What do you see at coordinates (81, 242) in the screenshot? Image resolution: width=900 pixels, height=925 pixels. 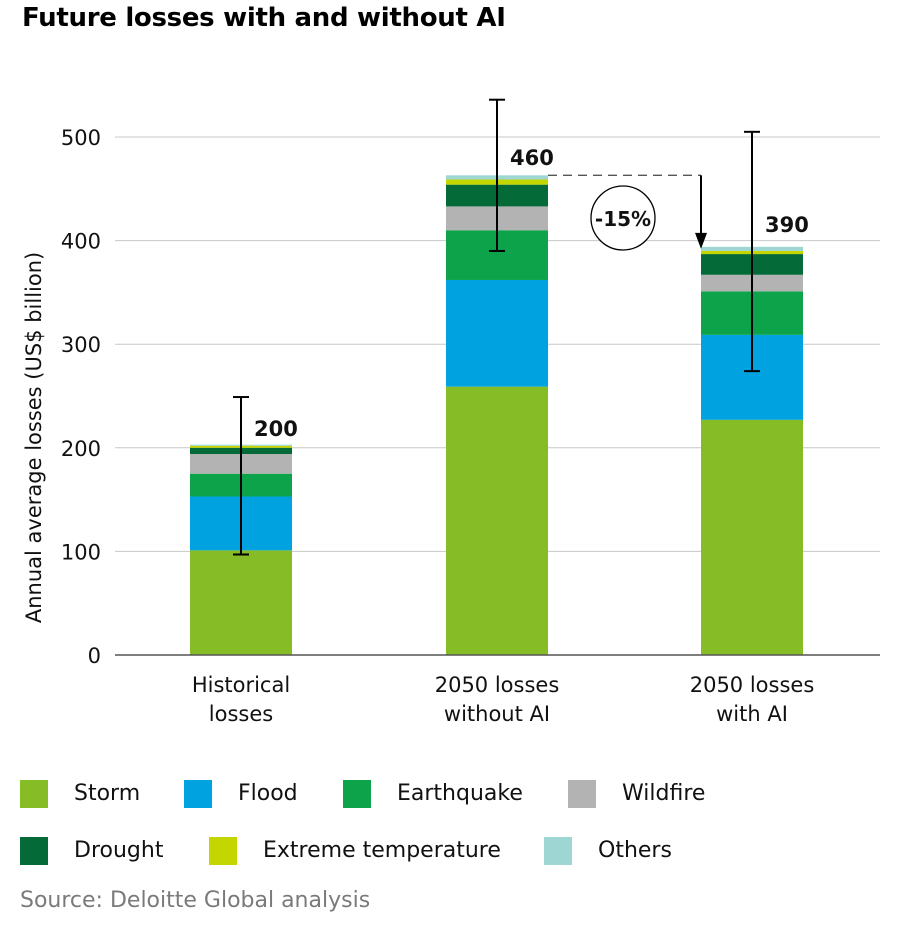 I see `y-tick-label-400: 400` at bounding box center [81, 242].